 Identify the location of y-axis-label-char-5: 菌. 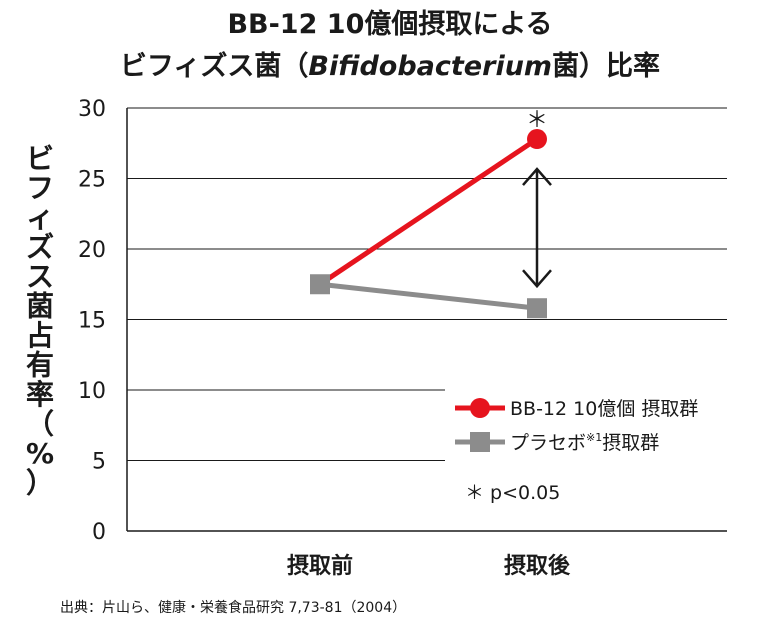
(40, 306).